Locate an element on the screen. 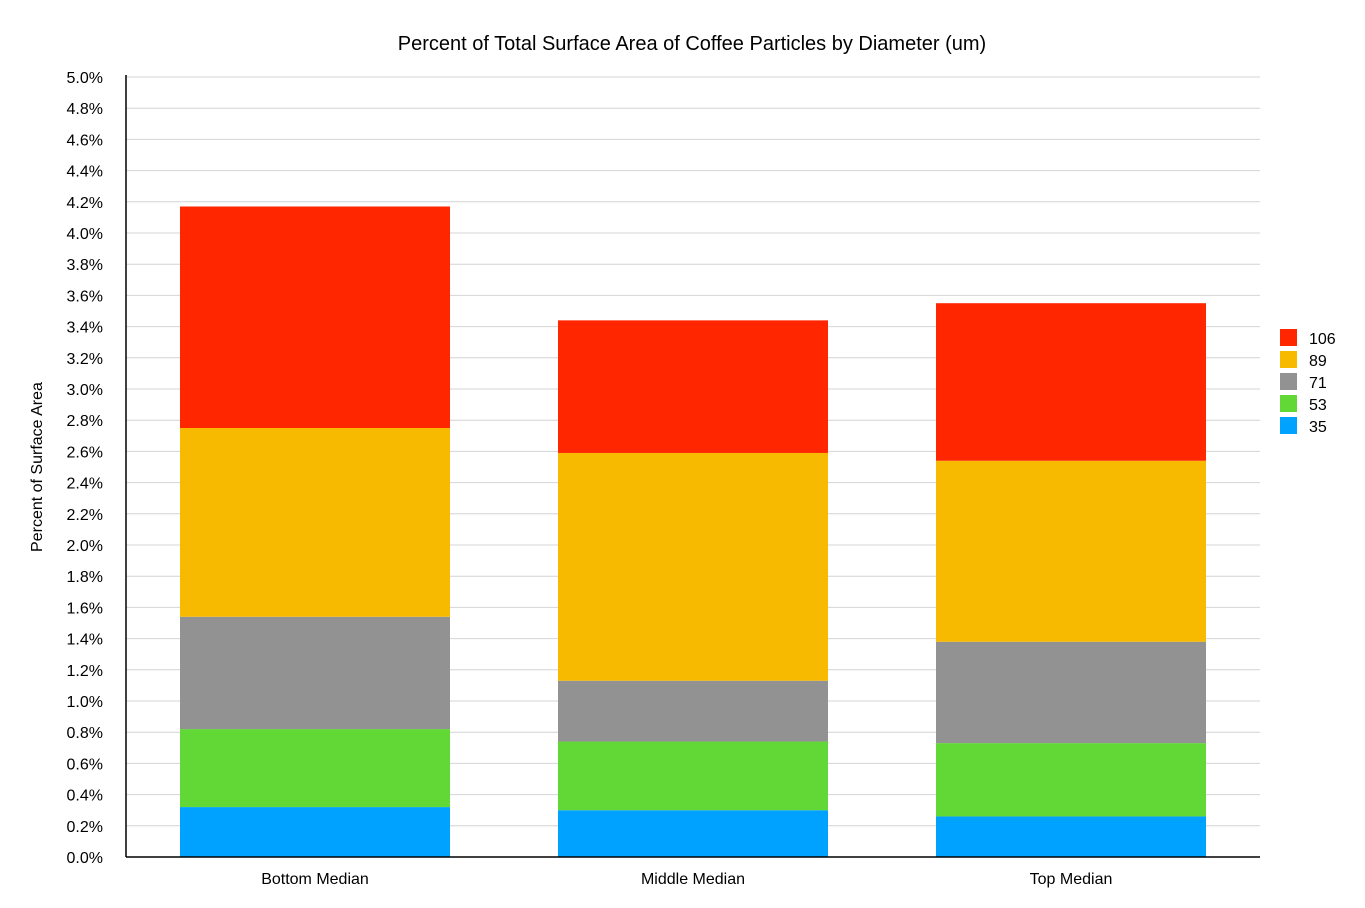 The height and width of the screenshot is (908, 1365). y-tick-label: 2.8% is located at coordinates (85, 421).